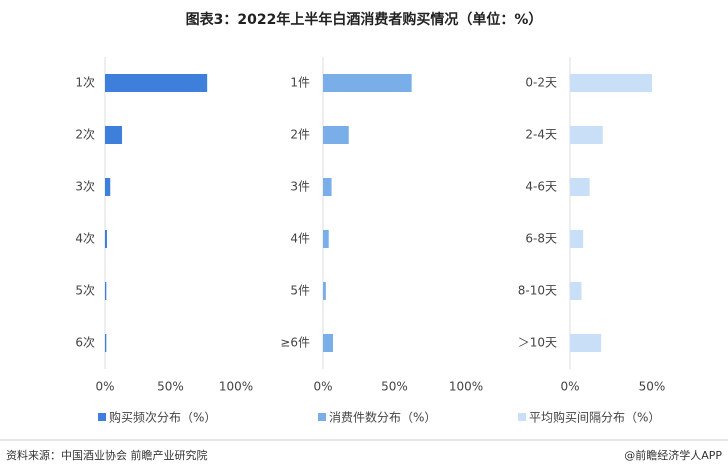 The width and height of the screenshot is (728, 476). What do you see at coordinates (541, 83) in the screenshot?
I see `y-tick-label: 0-2天` at bounding box center [541, 83].